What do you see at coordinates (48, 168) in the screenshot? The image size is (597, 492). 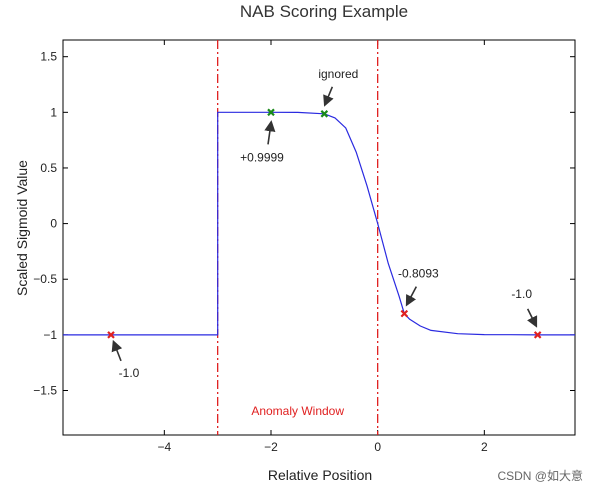 I see `y-tick-label: 0.5` at bounding box center [48, 168].